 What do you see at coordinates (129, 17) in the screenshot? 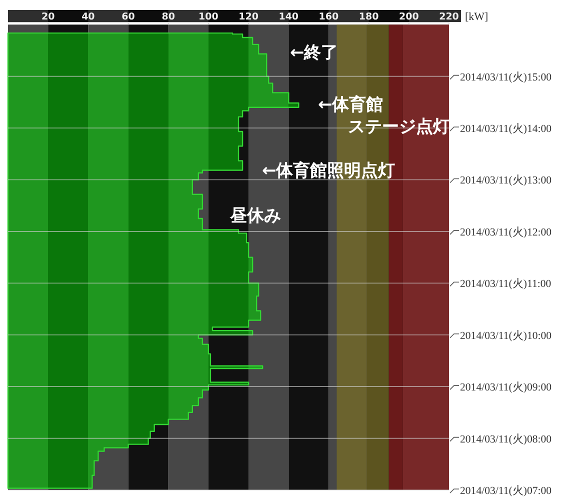
I see `x-tick-label: 60` at bounding box center [129, 17].